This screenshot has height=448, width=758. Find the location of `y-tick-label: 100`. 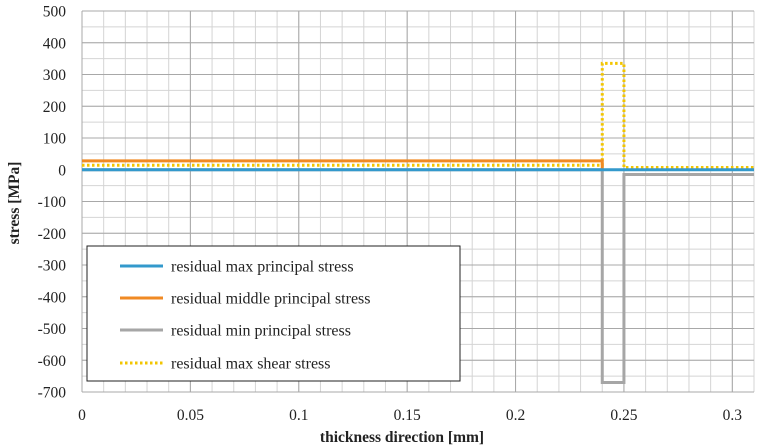

y-tick-label: 100 is located at coordinates (55, 139).